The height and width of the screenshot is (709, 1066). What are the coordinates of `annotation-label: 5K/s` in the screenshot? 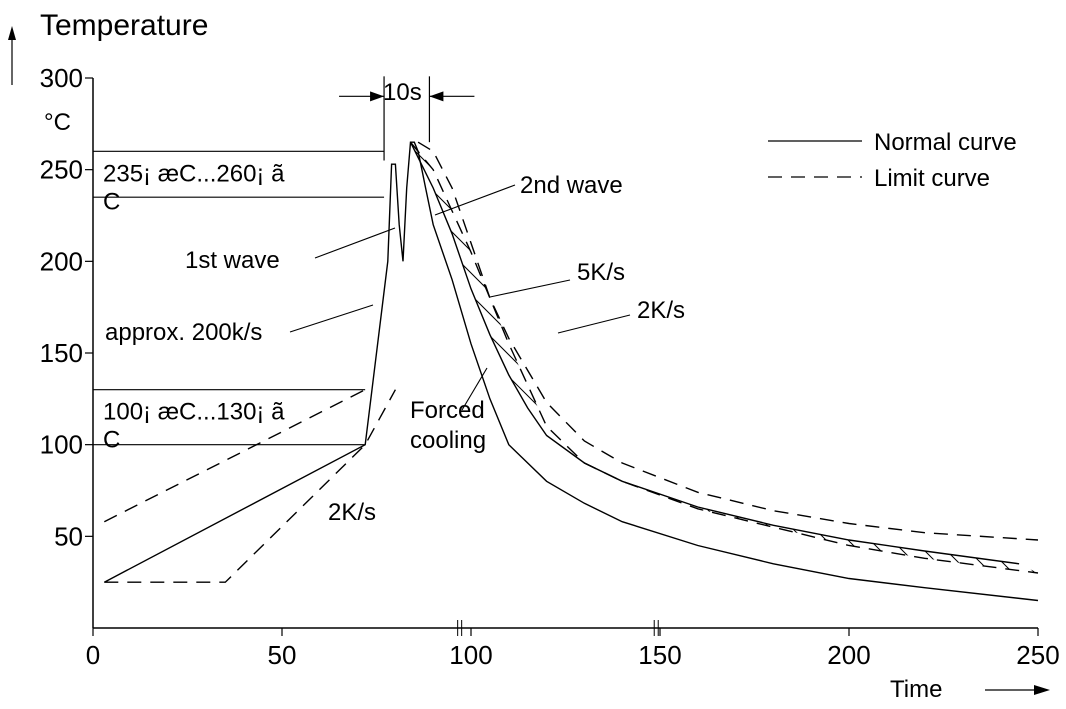 It's located at (601, 272).